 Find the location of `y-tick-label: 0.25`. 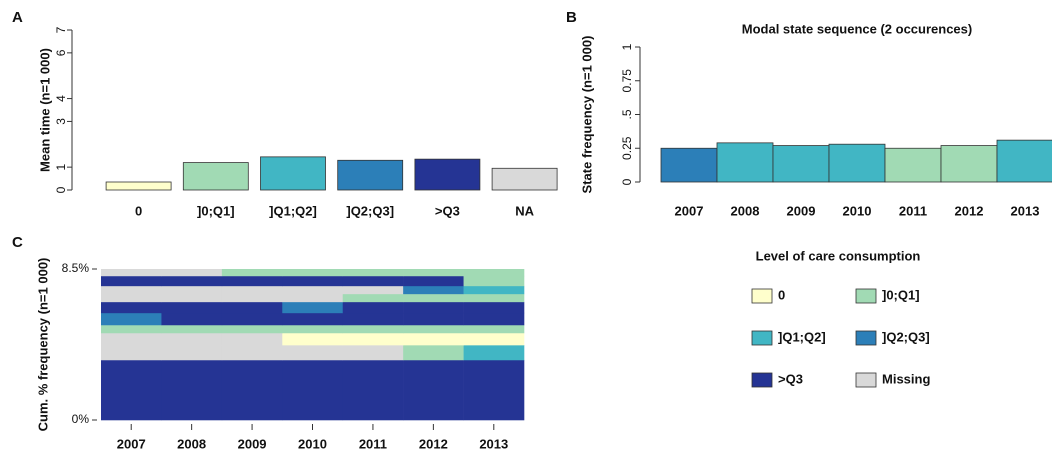

y-tick-label: 0.25 is located at coordinates (627, 148).